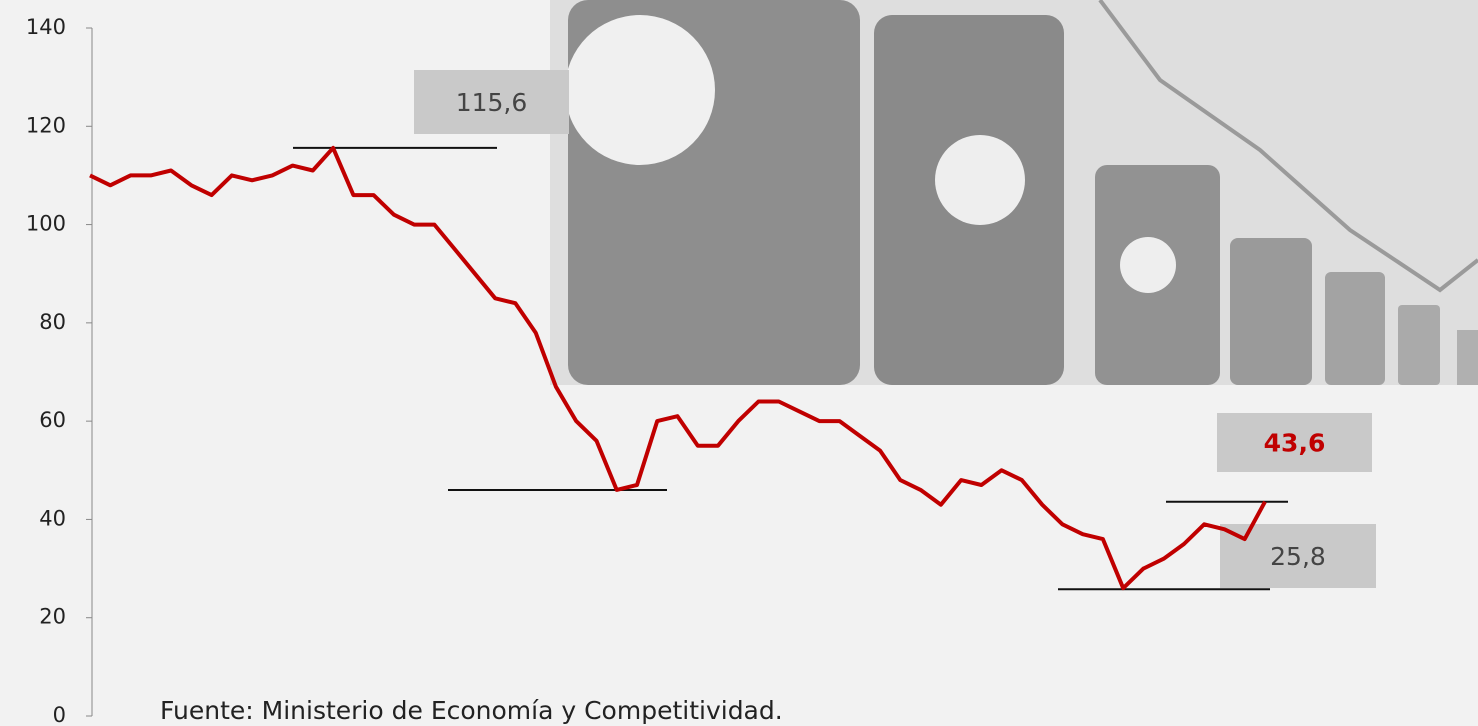 This screenshot has height=726, width=1478. What do you see at coordinates (46, 125) in the screenshot?
I see `y-tick-label: 120` at bounding box center [46, 125].